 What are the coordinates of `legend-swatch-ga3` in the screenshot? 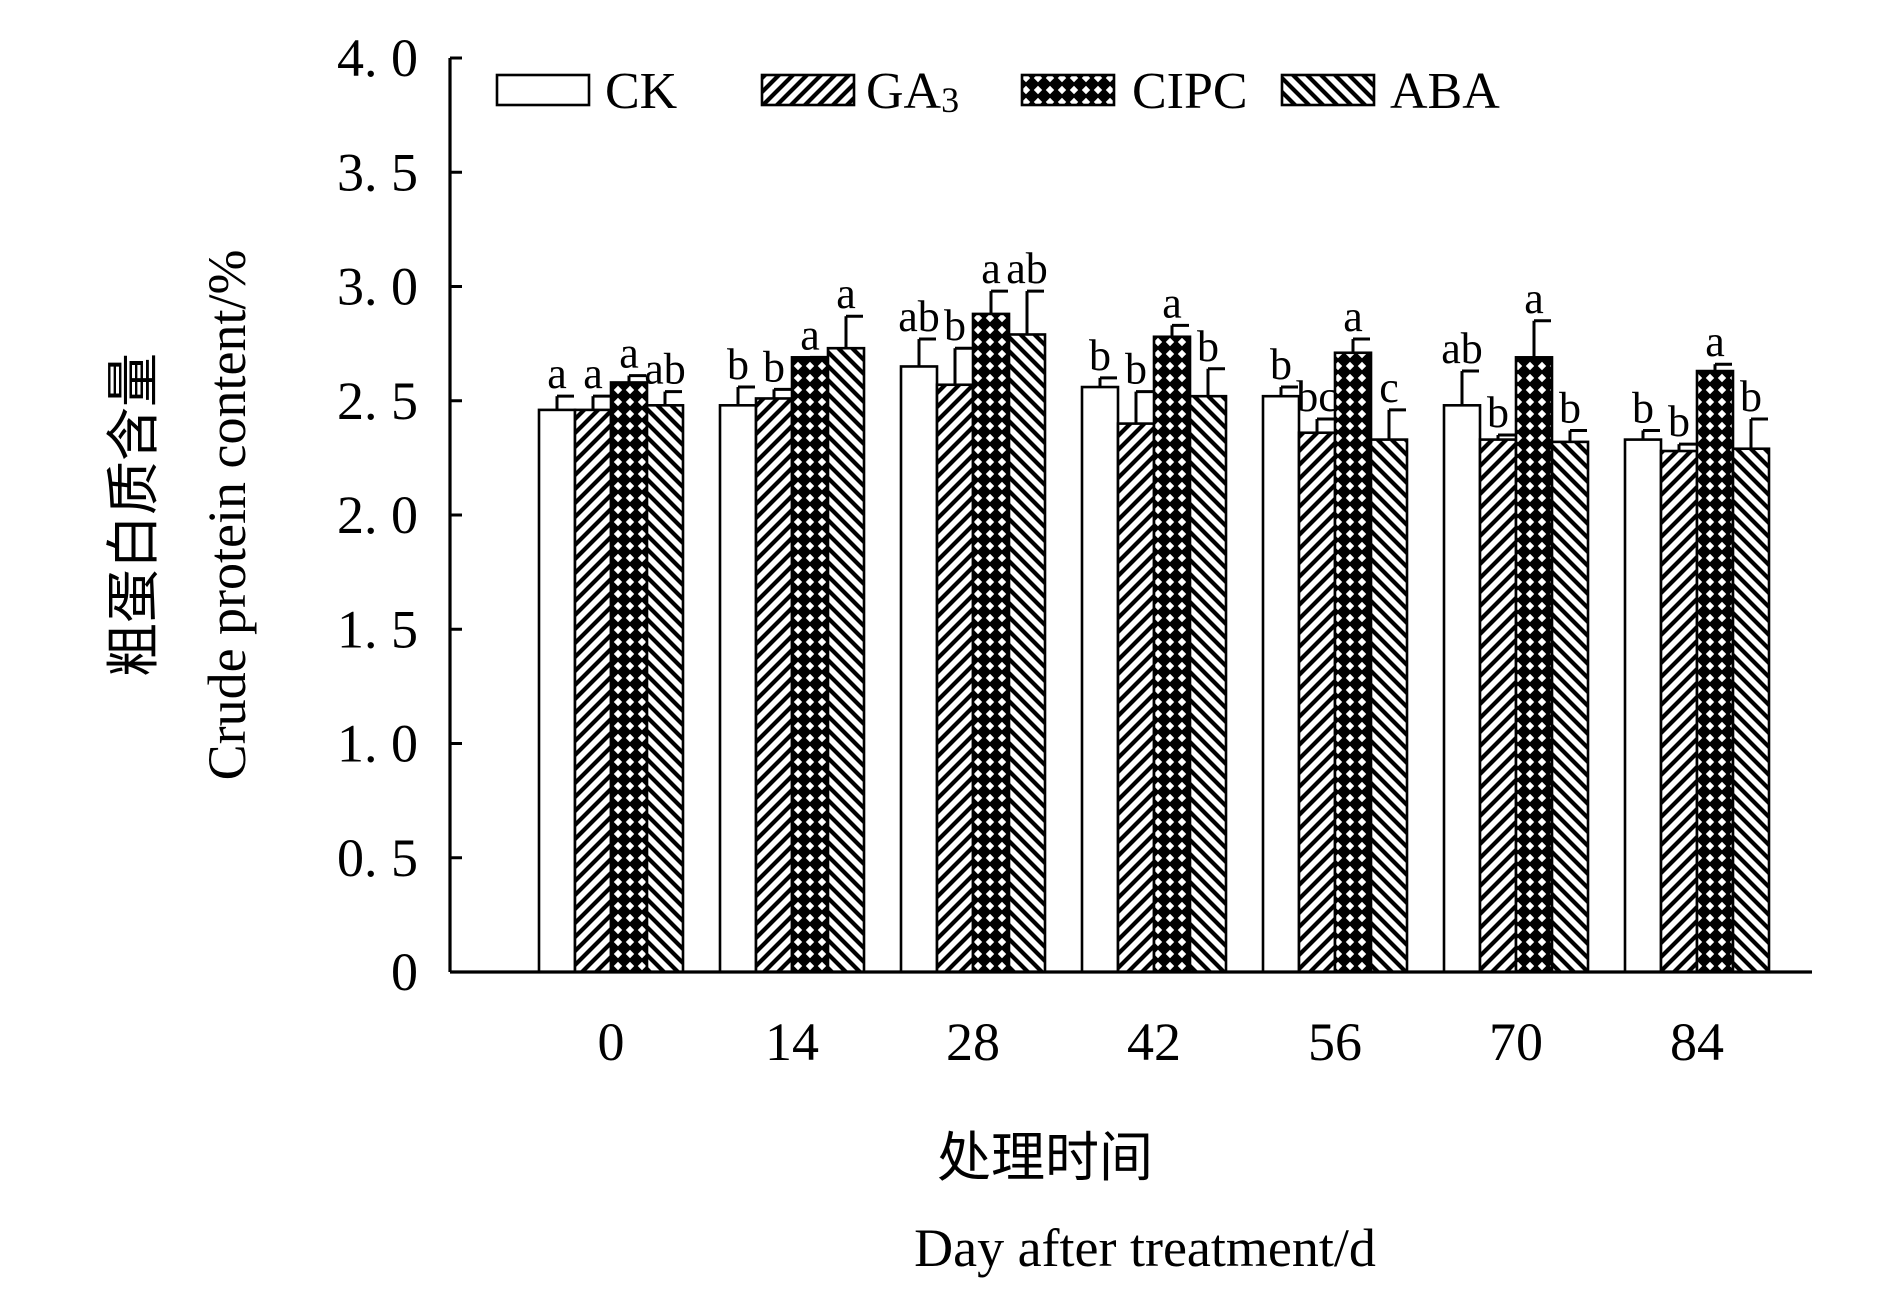 It's located at (808, 90).